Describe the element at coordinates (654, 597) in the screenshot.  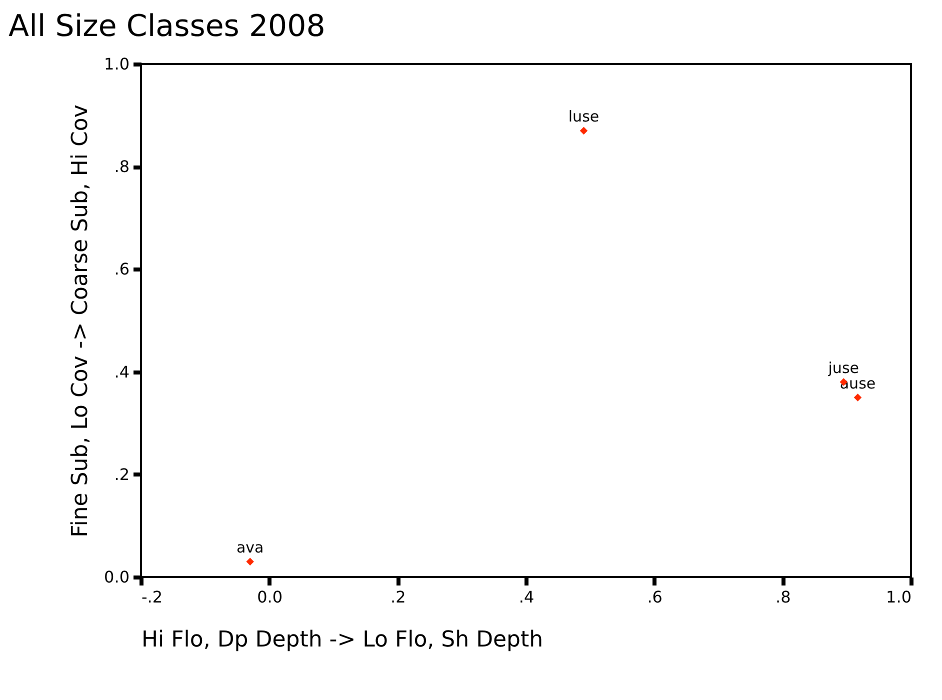
I see `x-tick-label: .6` at that location.